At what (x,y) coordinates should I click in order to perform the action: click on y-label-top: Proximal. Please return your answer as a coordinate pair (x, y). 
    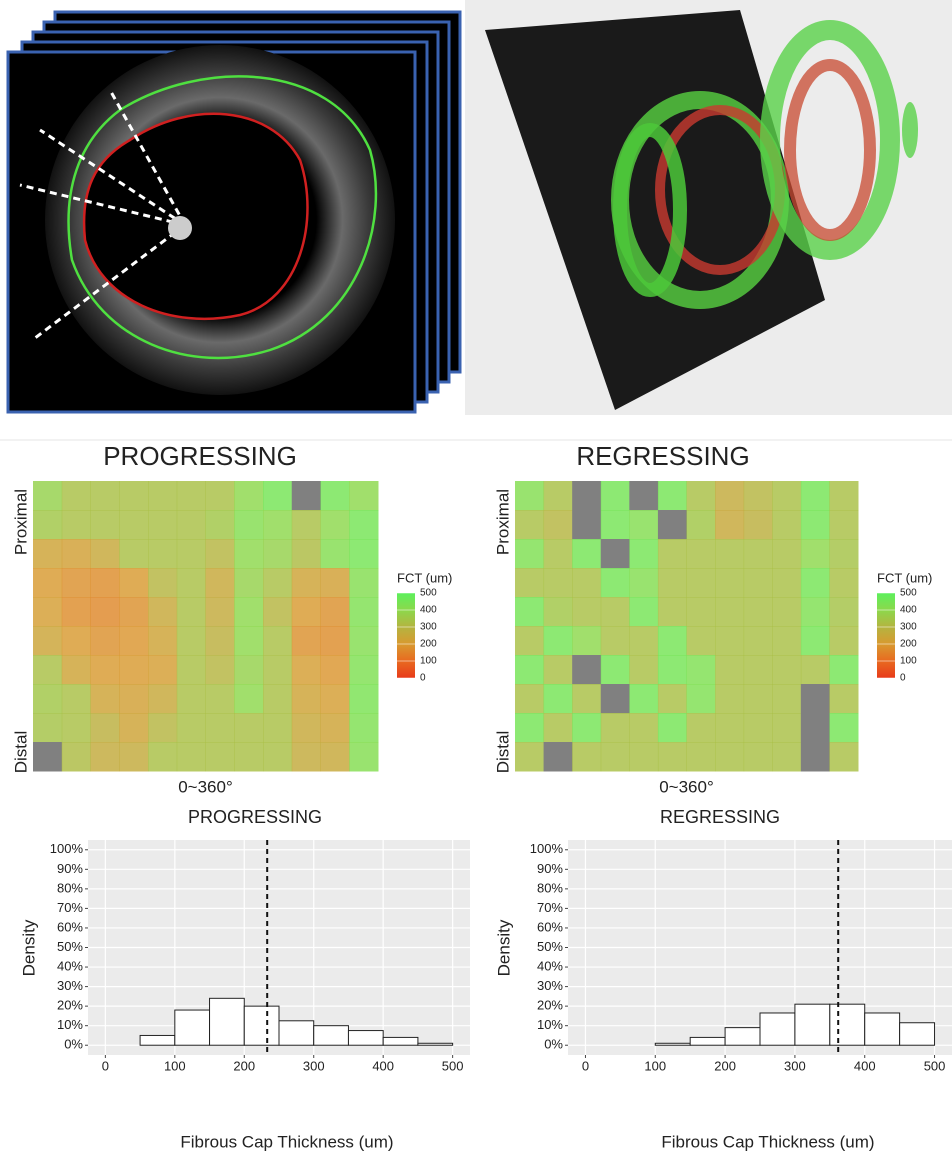
    Looking at the image, I should click on (502, 522).